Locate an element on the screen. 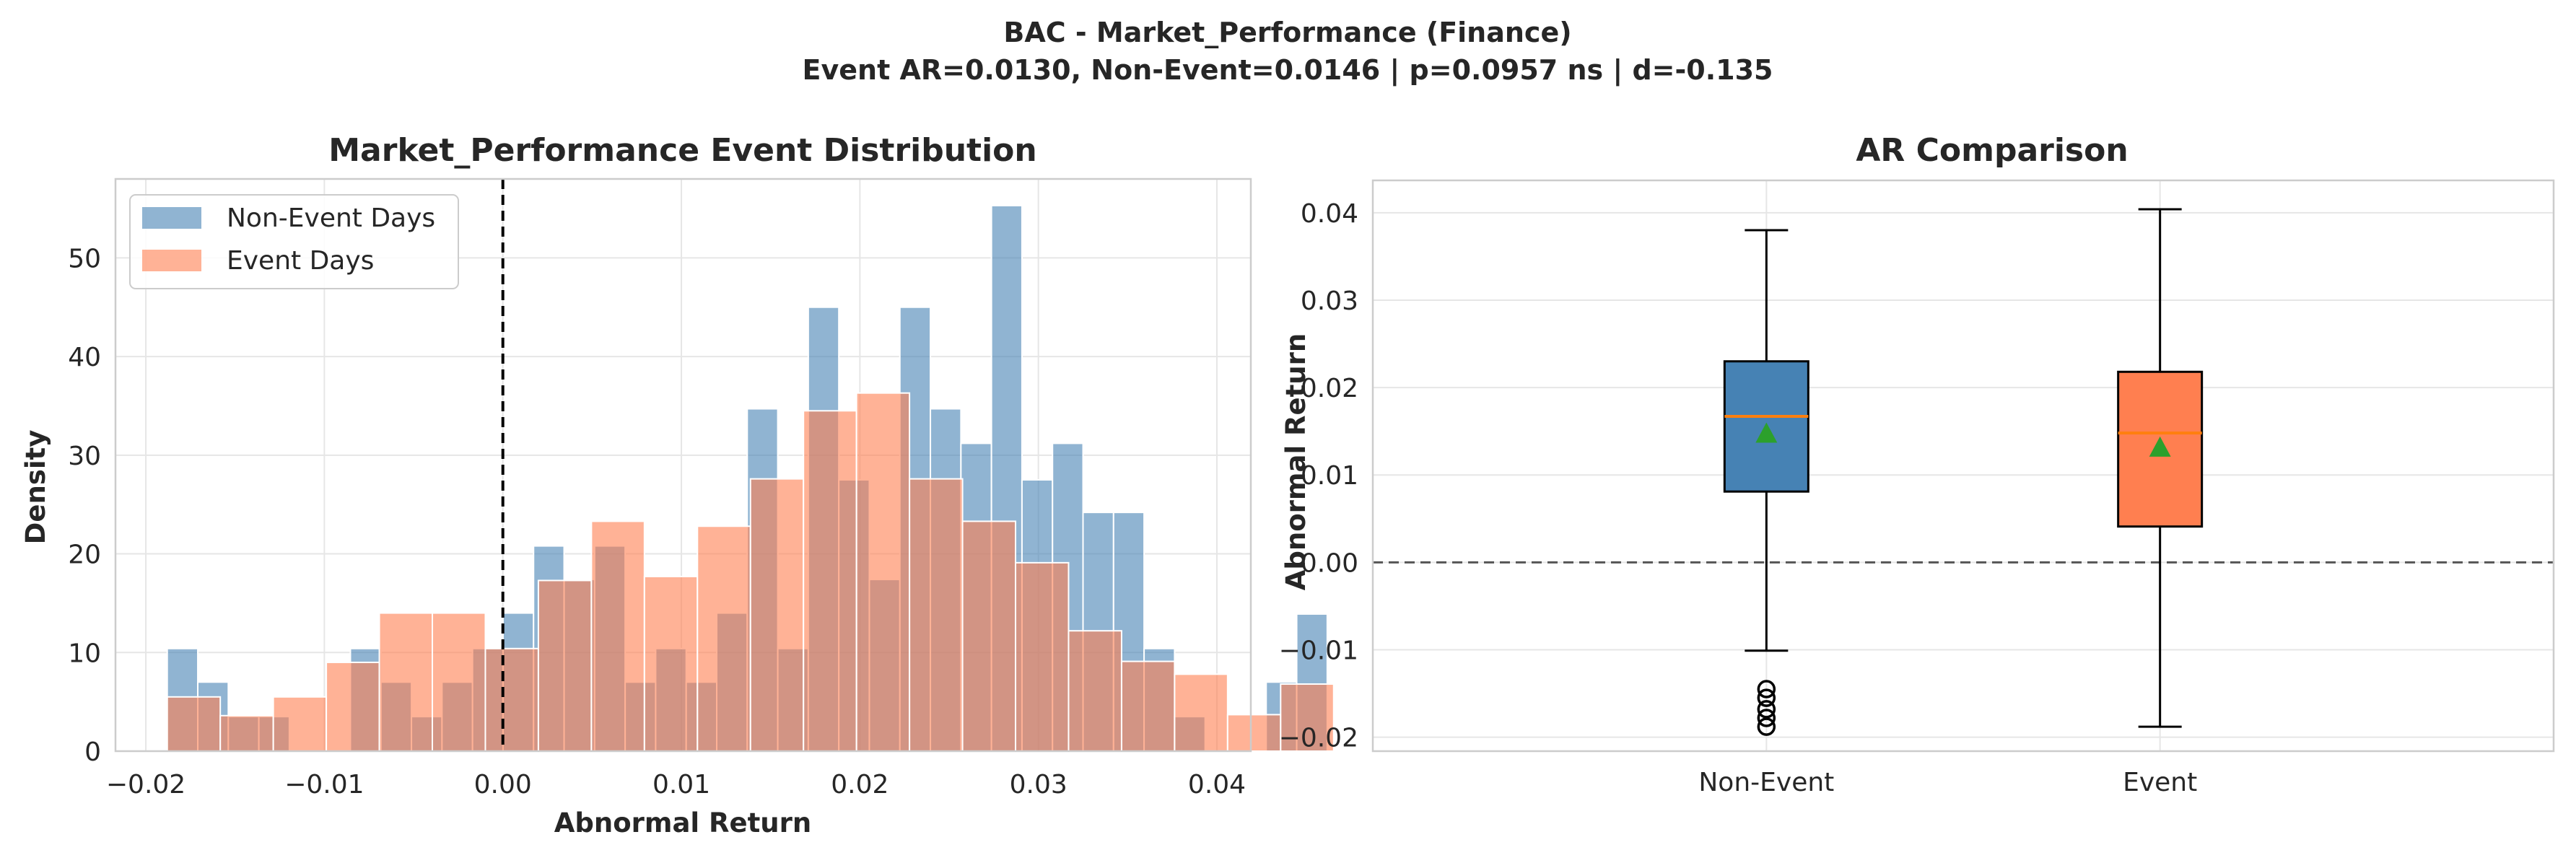 The width and height of the screenshot is (2576, 863). boxplot-ytick-label: 0.04 is located at coordinates (1329, 214).